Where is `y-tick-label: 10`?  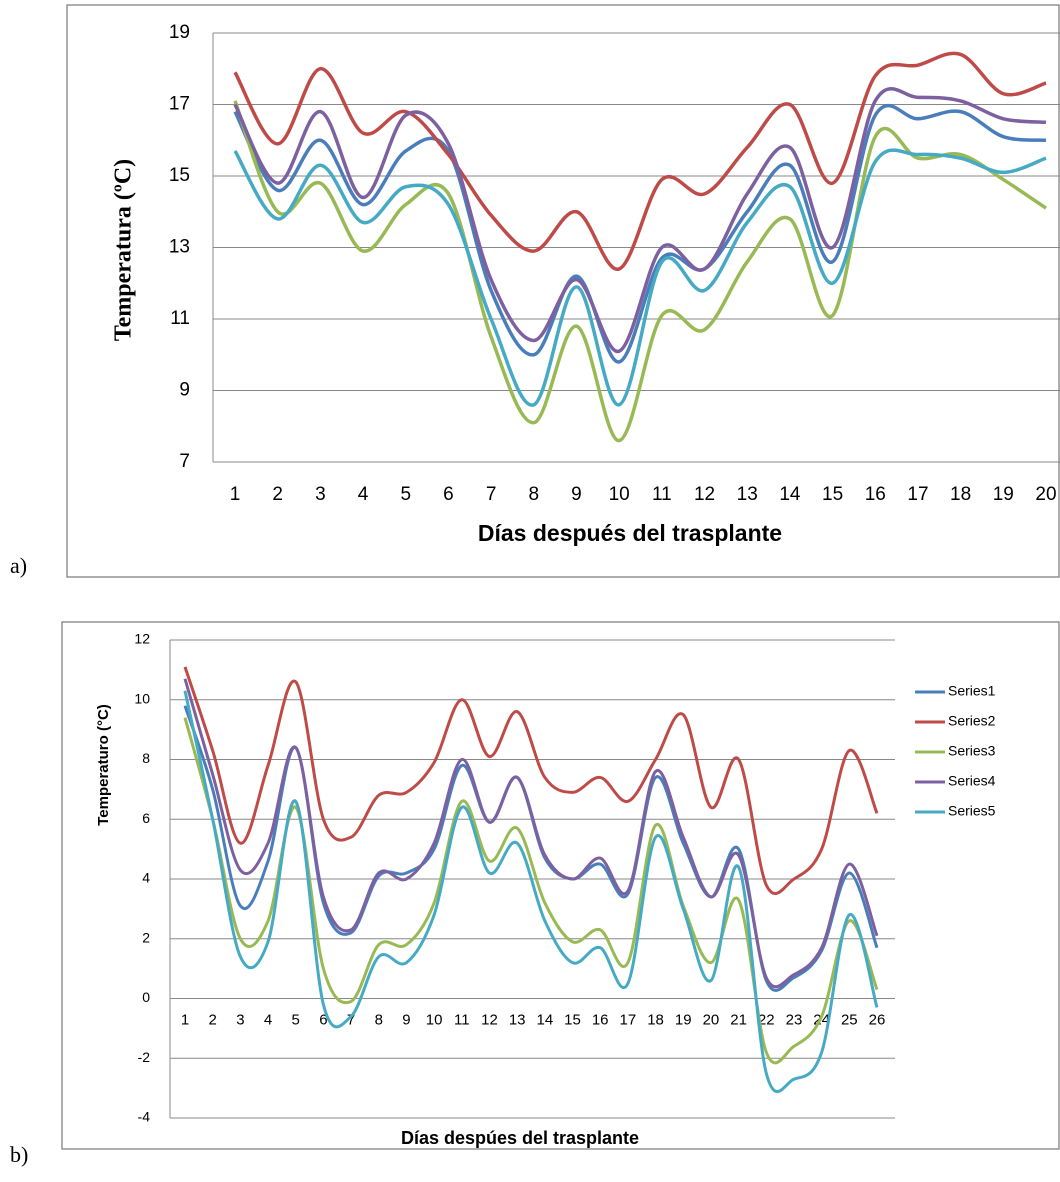
y-tick-label: 10 is located at coordinates (142, 698).